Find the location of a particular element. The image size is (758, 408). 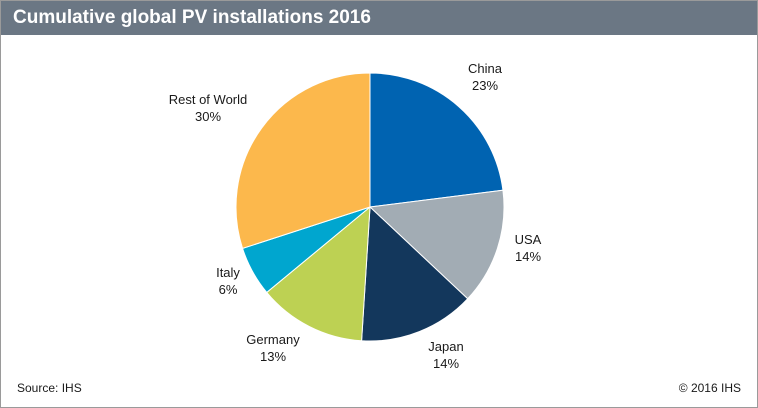

slice-name-italy: Italy is located at coordinates (228, 272).